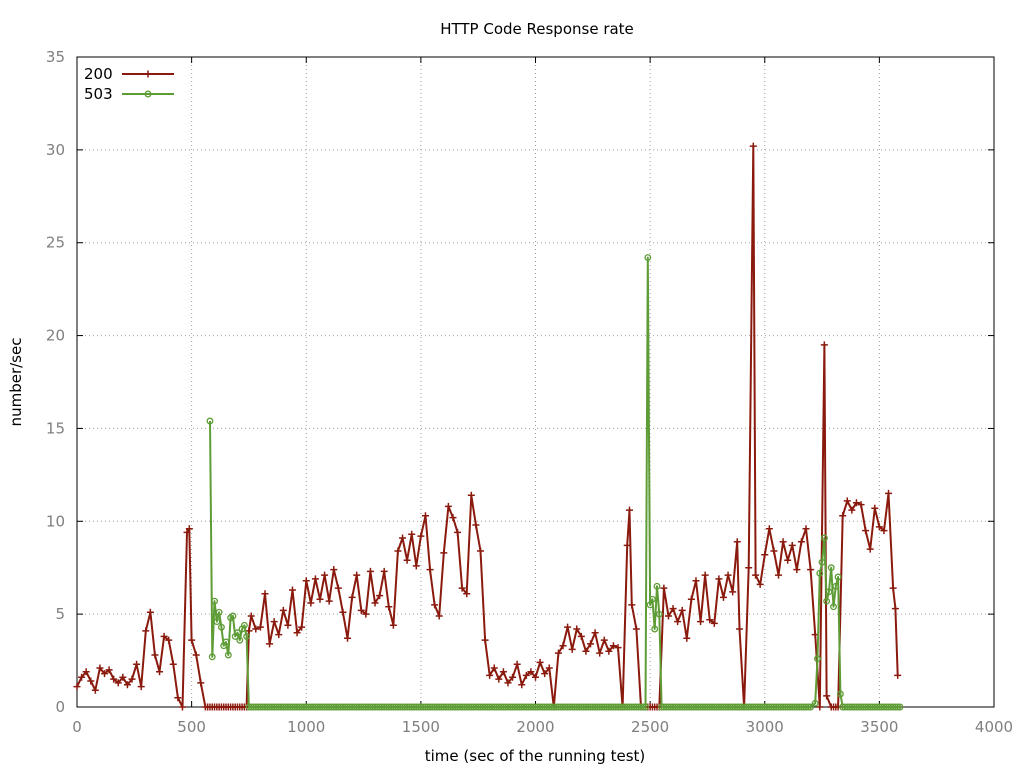 This screenshot has width=1024, height=768. What do you see at coordinates (765, 727) in the screenshot?
I see `x-tick-label: 3000` at bounding box center [765, 727].